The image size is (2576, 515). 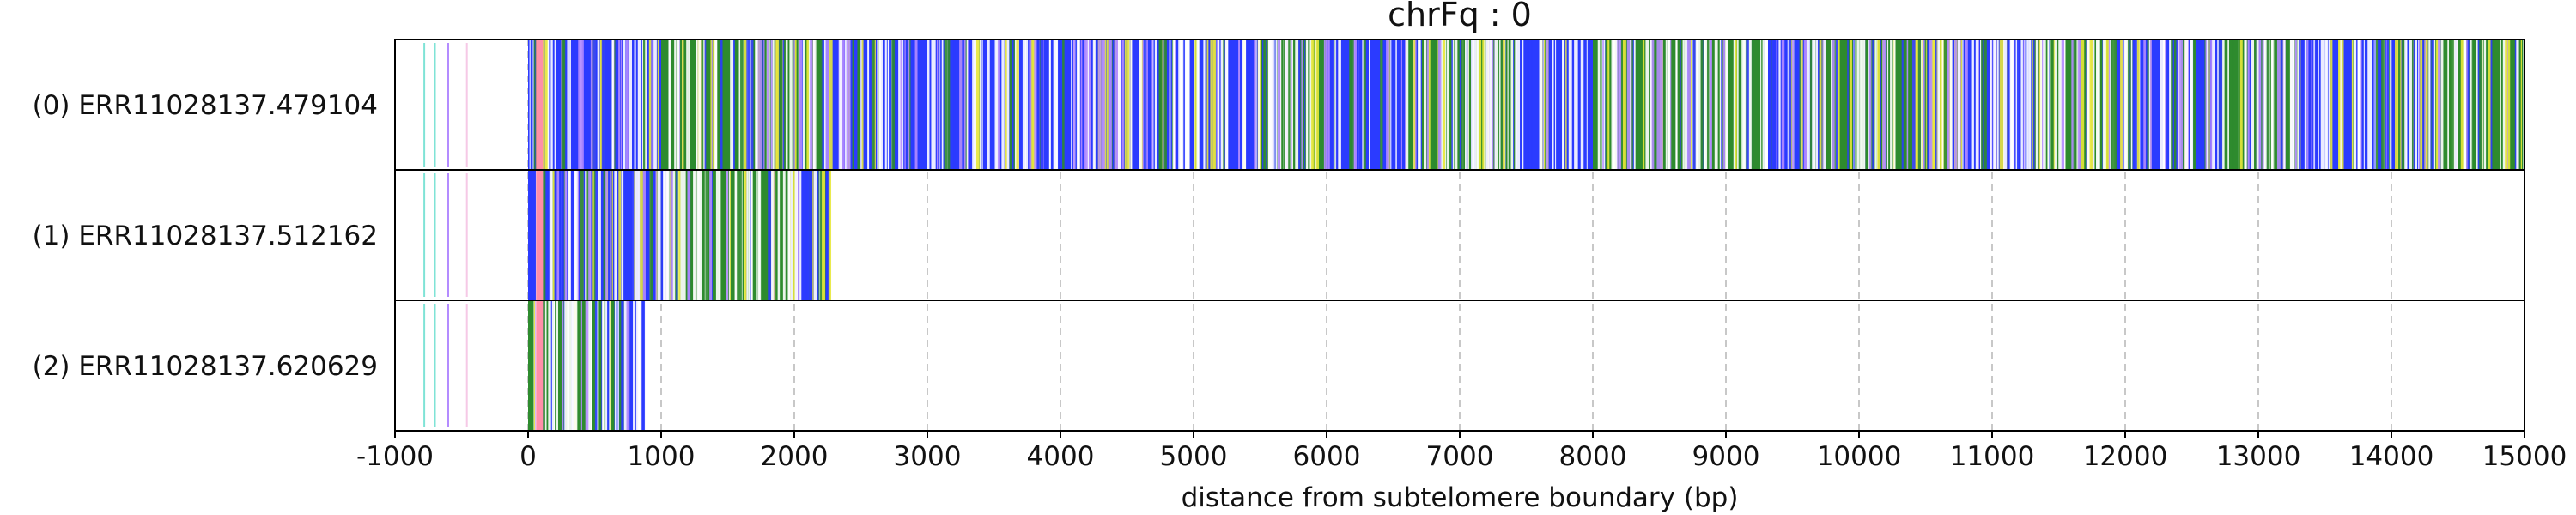 What do you see at coordinates (1460, 456) in the screenshot?
I see `x-tick-label: 7000` at bounding box center [1460, 456].